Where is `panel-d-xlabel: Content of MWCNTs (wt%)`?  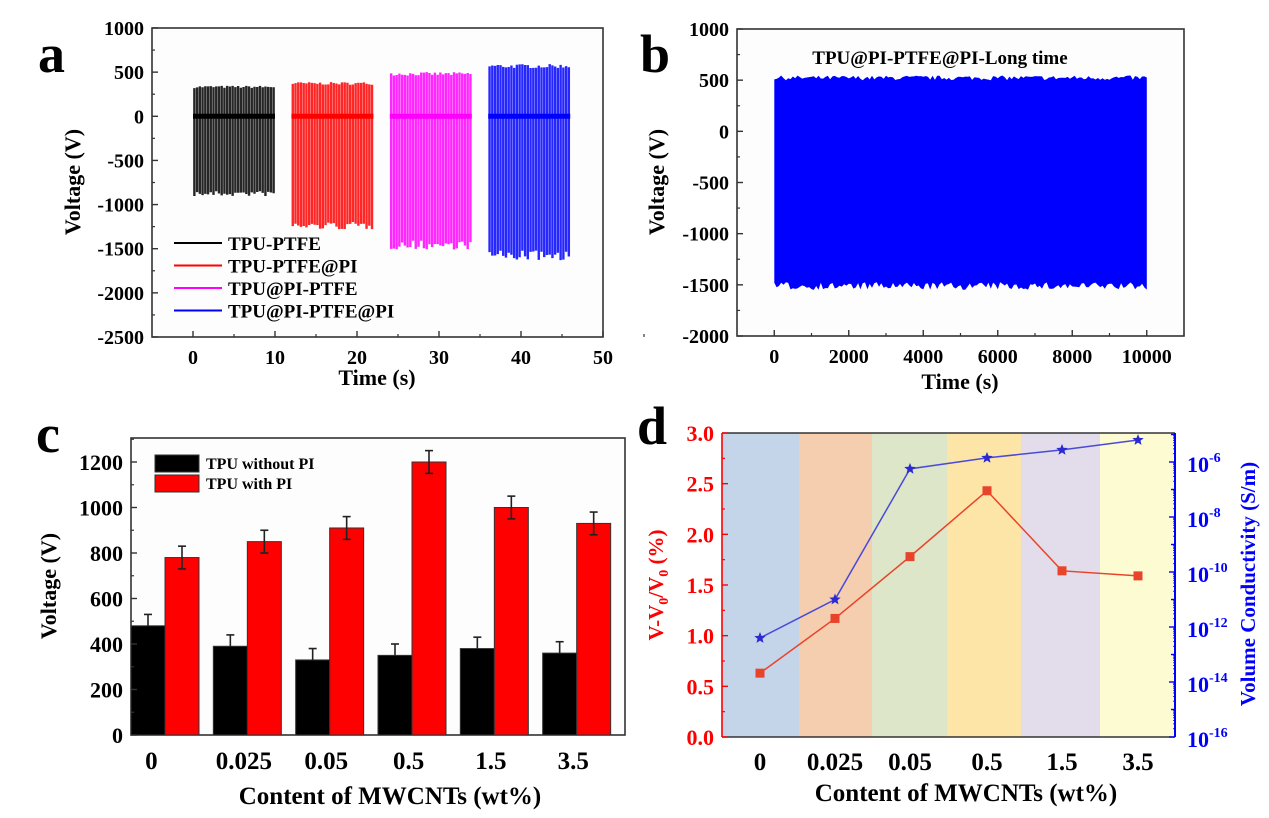 panel-d-xlabel: Content of MWCNTs (wt%) is located at coordinates (966, 793).